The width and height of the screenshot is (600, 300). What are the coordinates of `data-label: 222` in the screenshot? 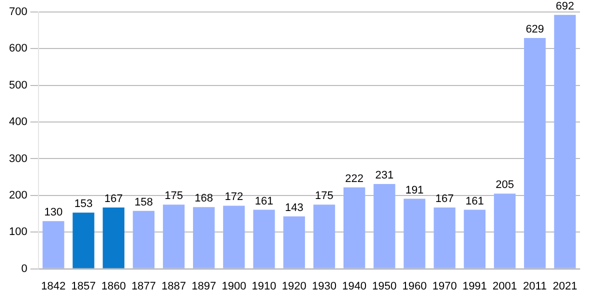 It's located at (354, 178).